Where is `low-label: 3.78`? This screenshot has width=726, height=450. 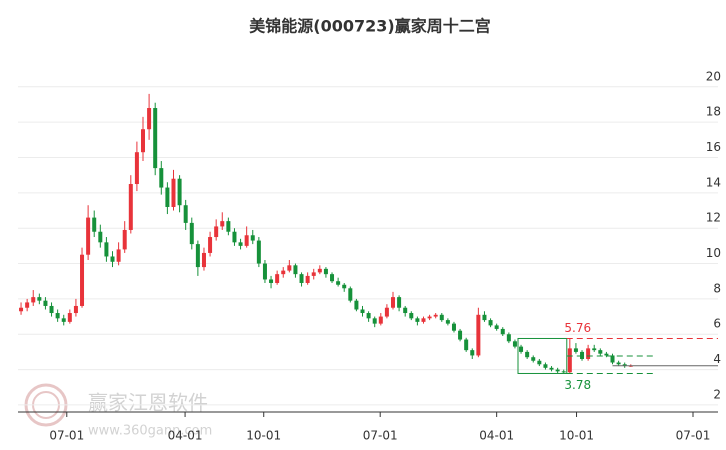 low-label: 3.78 is located at coordinates (577, 385).